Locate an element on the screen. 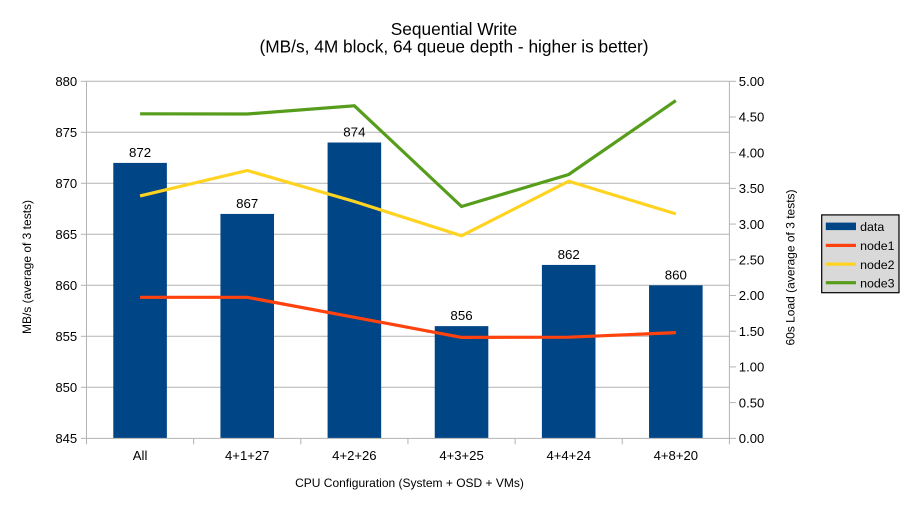  svg-text: 3.00 is located at coordinates (751, 224).